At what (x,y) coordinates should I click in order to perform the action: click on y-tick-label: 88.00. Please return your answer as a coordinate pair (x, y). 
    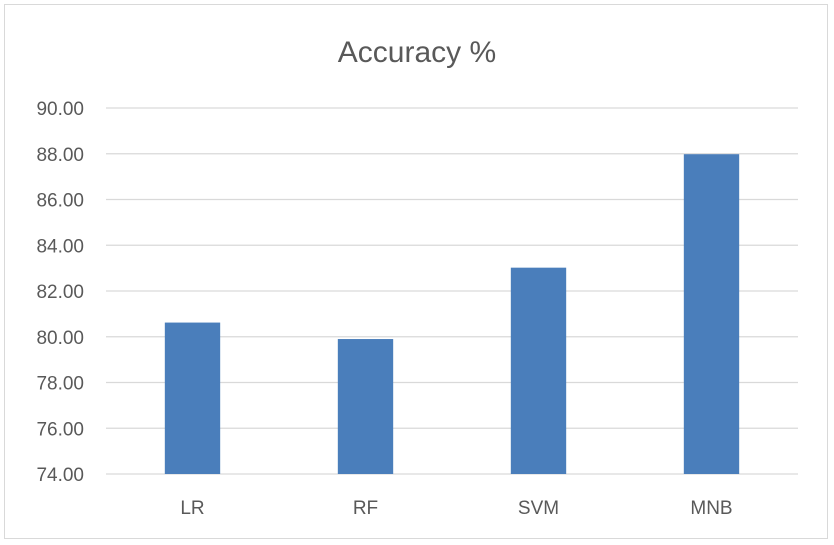
    Looking at the image, I should click on (60, 155).